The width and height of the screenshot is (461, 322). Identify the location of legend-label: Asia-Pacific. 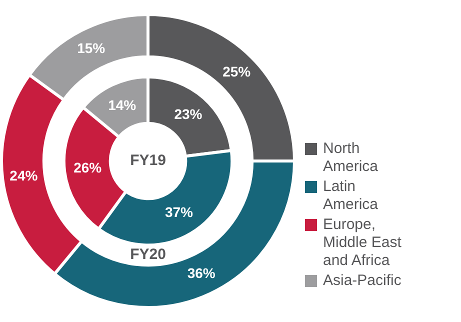
(362, 281).